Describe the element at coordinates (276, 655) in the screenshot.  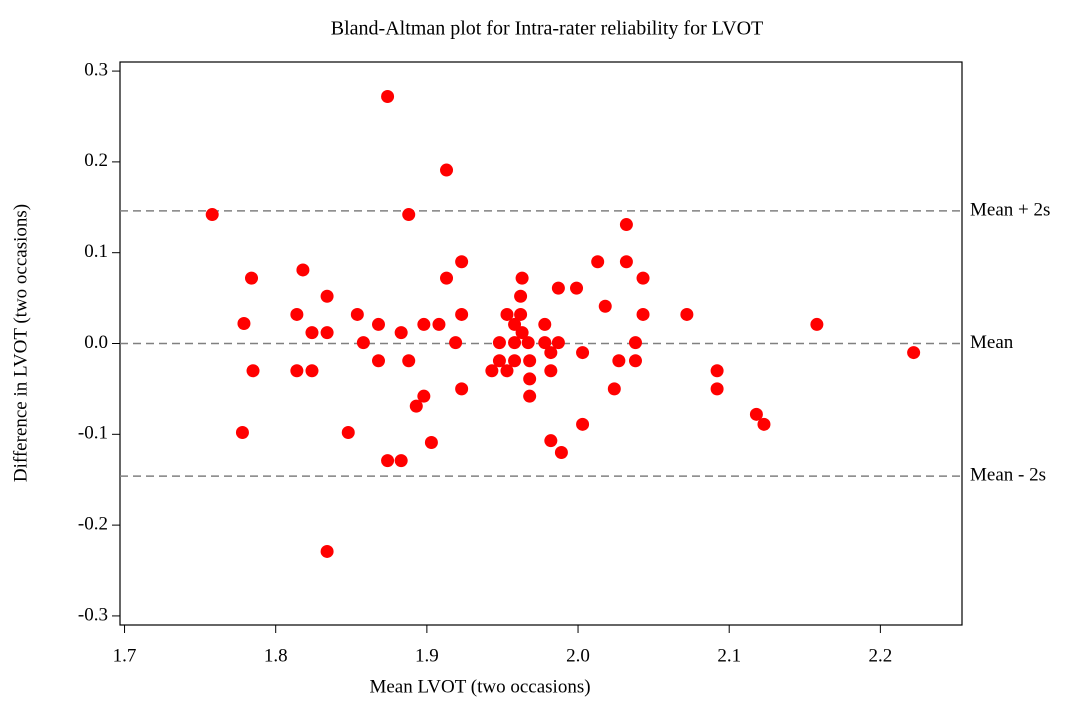
I see `x-tick-label: 1.8` at that location.